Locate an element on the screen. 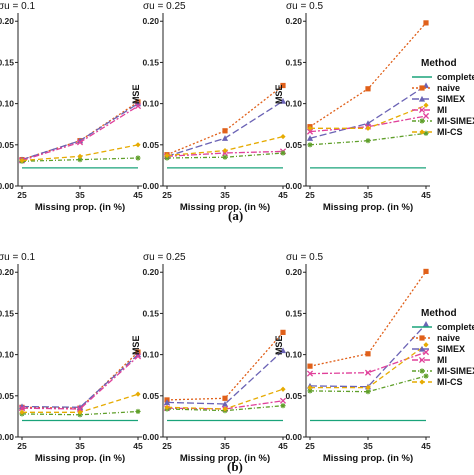 The image size is (474, 475). legend-label: complete is located at coordinates (455, 77).